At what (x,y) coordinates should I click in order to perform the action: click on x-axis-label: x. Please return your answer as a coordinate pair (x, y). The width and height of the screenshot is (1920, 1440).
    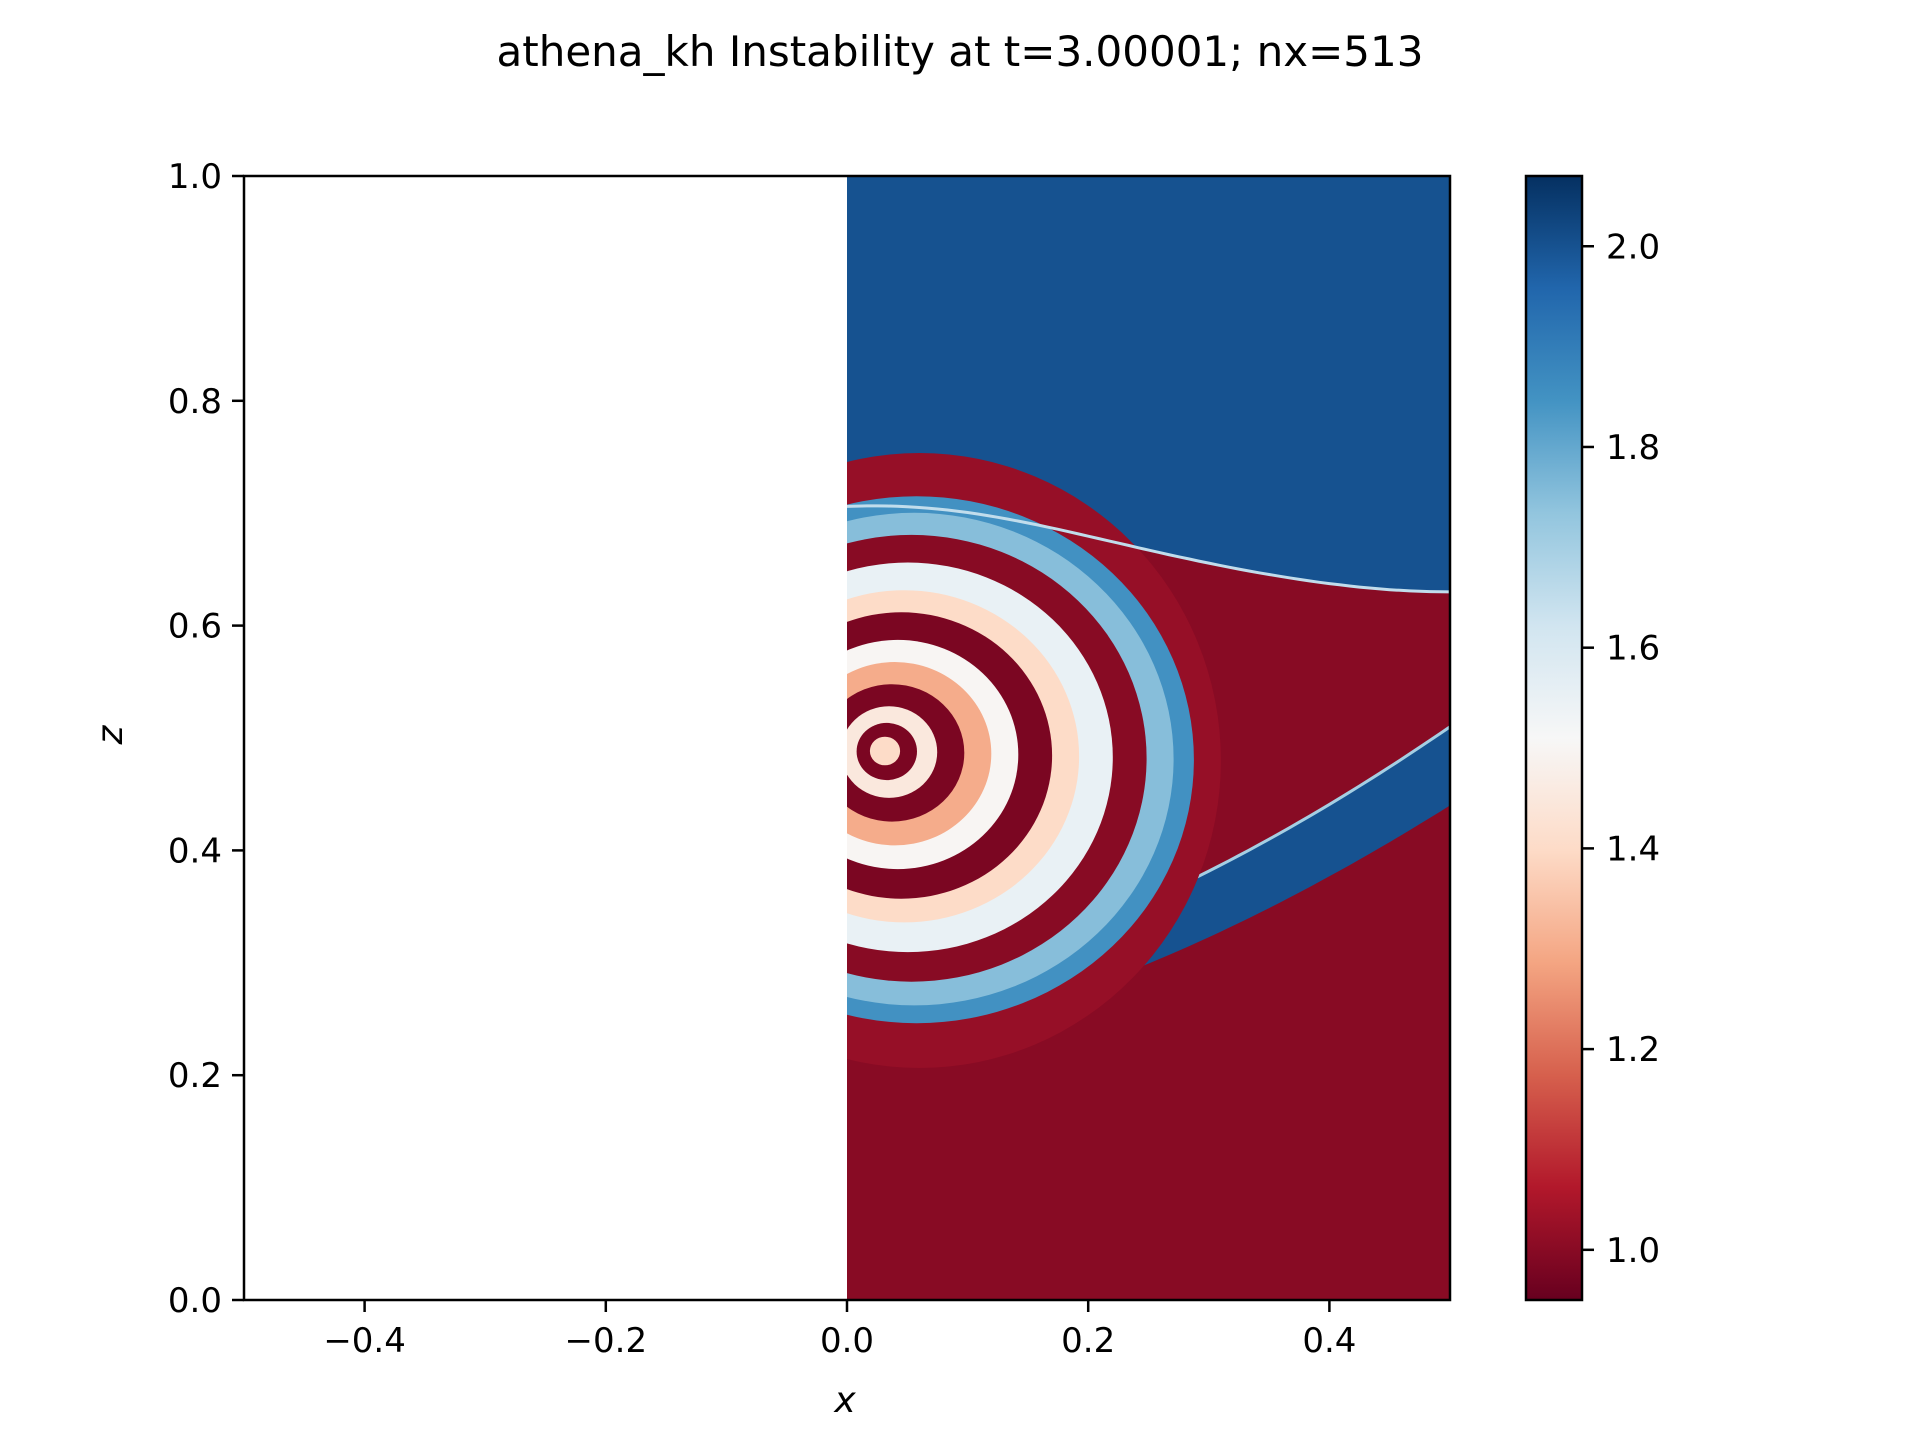
    Looking at the image, I should click on (844, 1400).